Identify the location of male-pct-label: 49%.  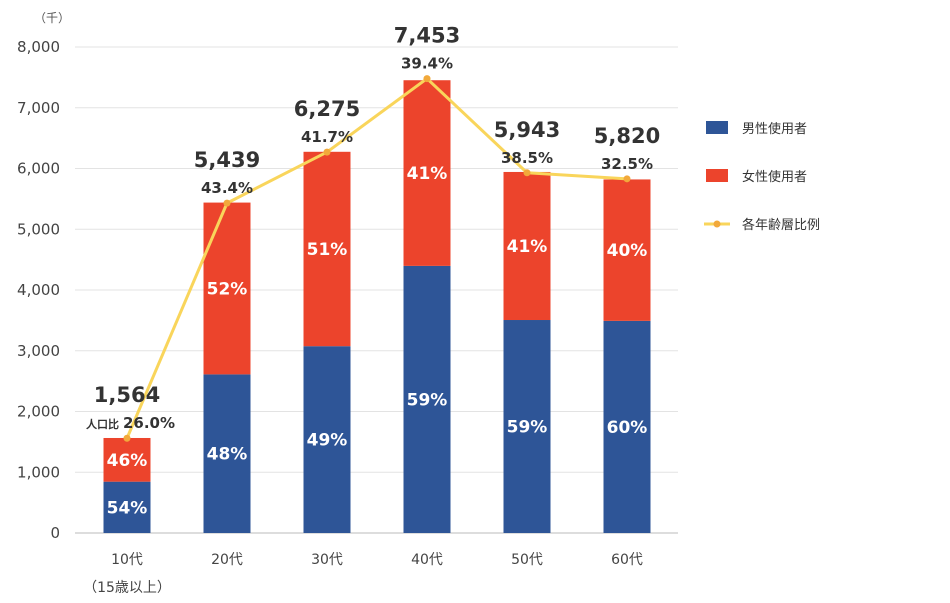
(327, 441).